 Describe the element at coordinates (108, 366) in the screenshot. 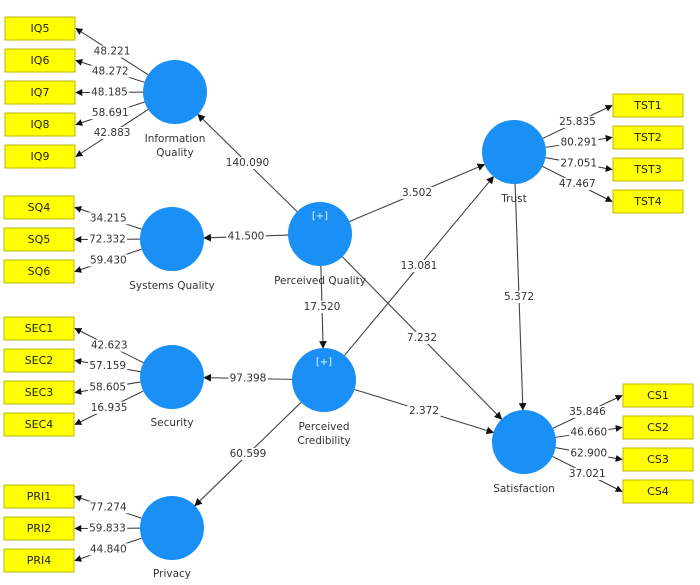

I see `loading-label: 57.159` at that location.